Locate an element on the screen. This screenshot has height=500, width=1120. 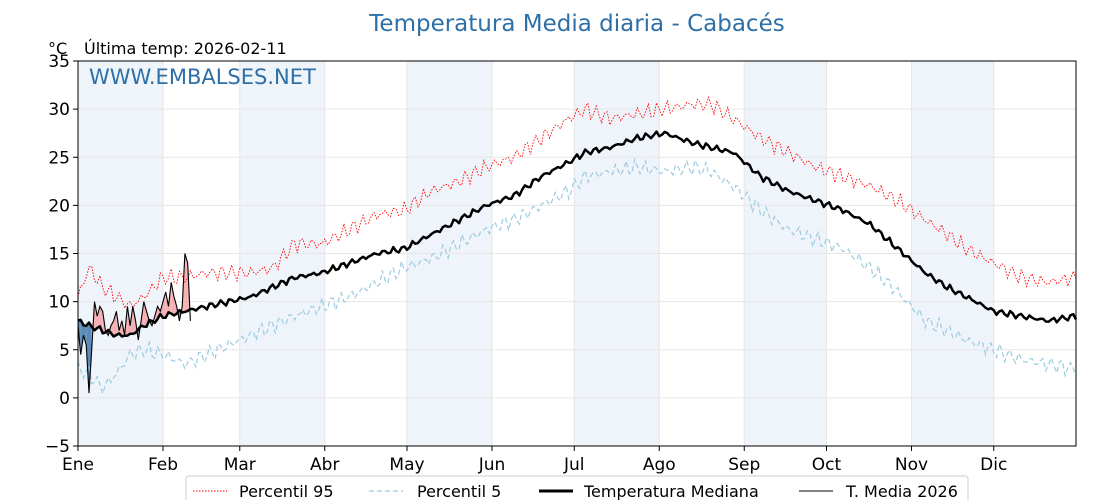
y-tick-label: 35 is located at coordinates (59, 62).